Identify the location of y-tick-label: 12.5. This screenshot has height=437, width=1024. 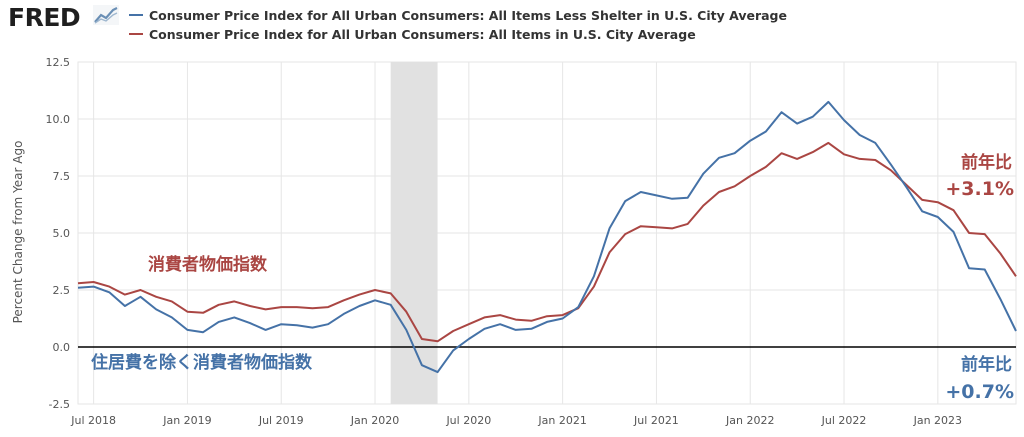
(58, 62).